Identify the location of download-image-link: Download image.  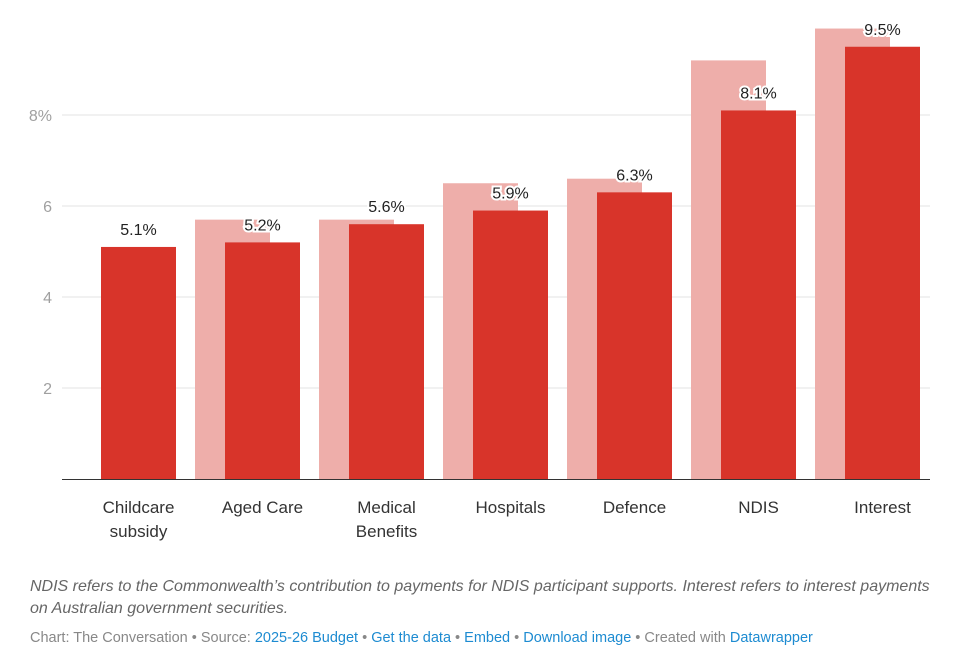
(577, 638).